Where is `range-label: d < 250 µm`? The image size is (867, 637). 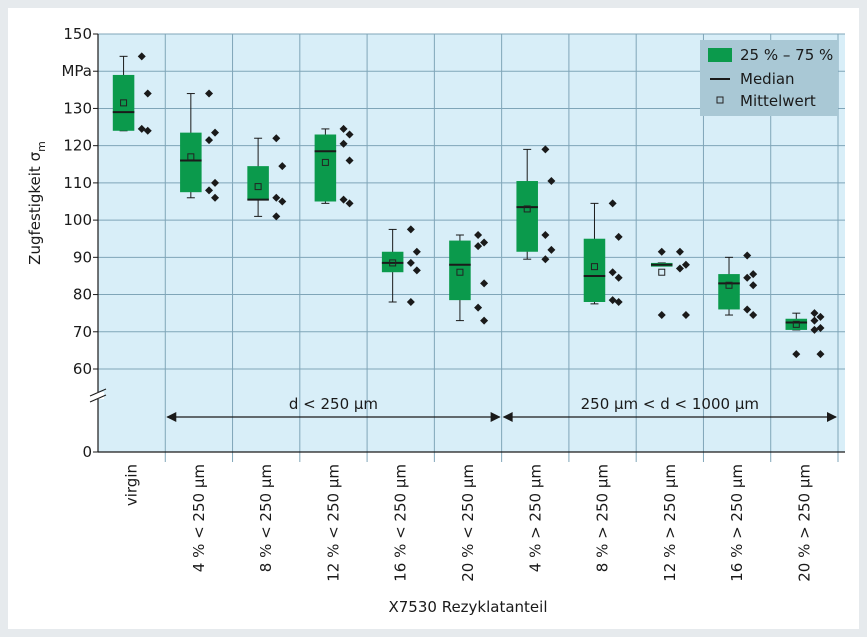 range-label: d < 250 µm is located at coordinates (333, 404).